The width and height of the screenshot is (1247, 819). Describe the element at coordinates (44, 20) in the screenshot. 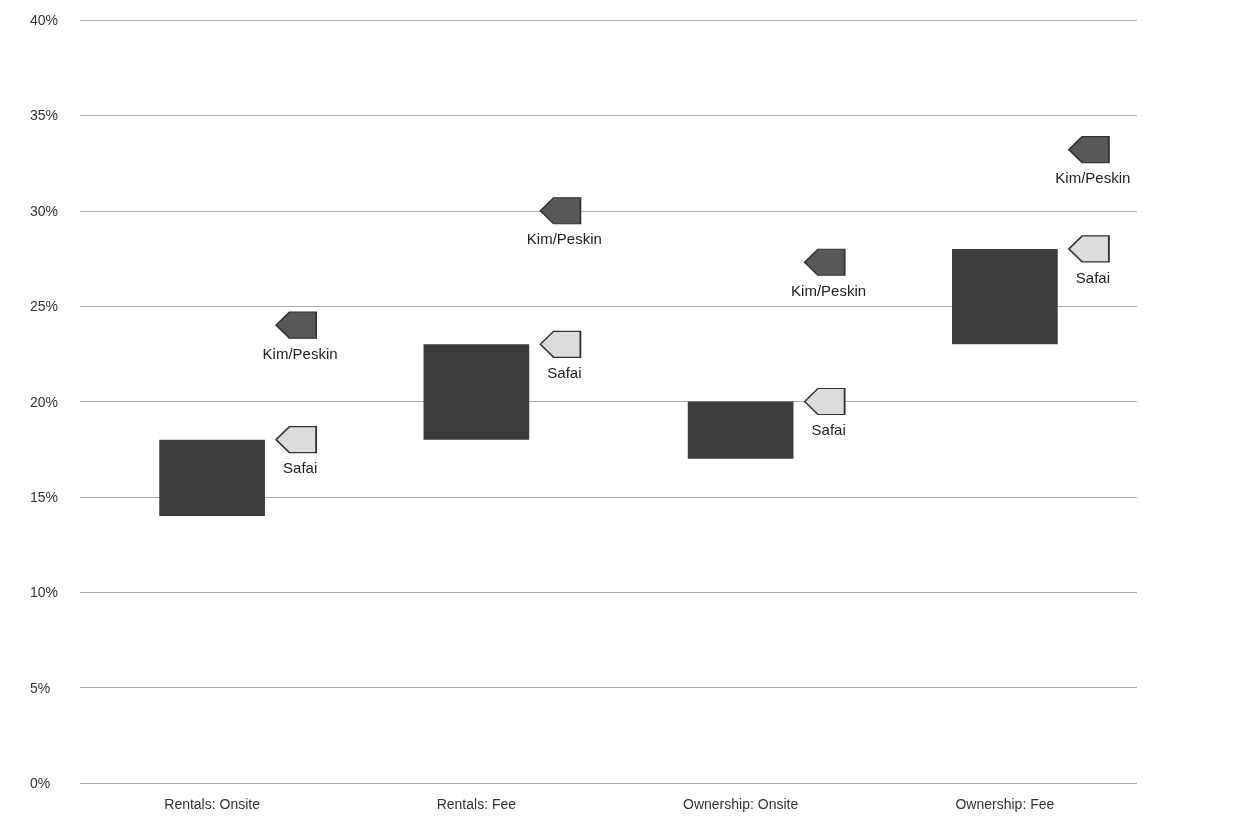

I see `y-tick-label: 40%` at that location.